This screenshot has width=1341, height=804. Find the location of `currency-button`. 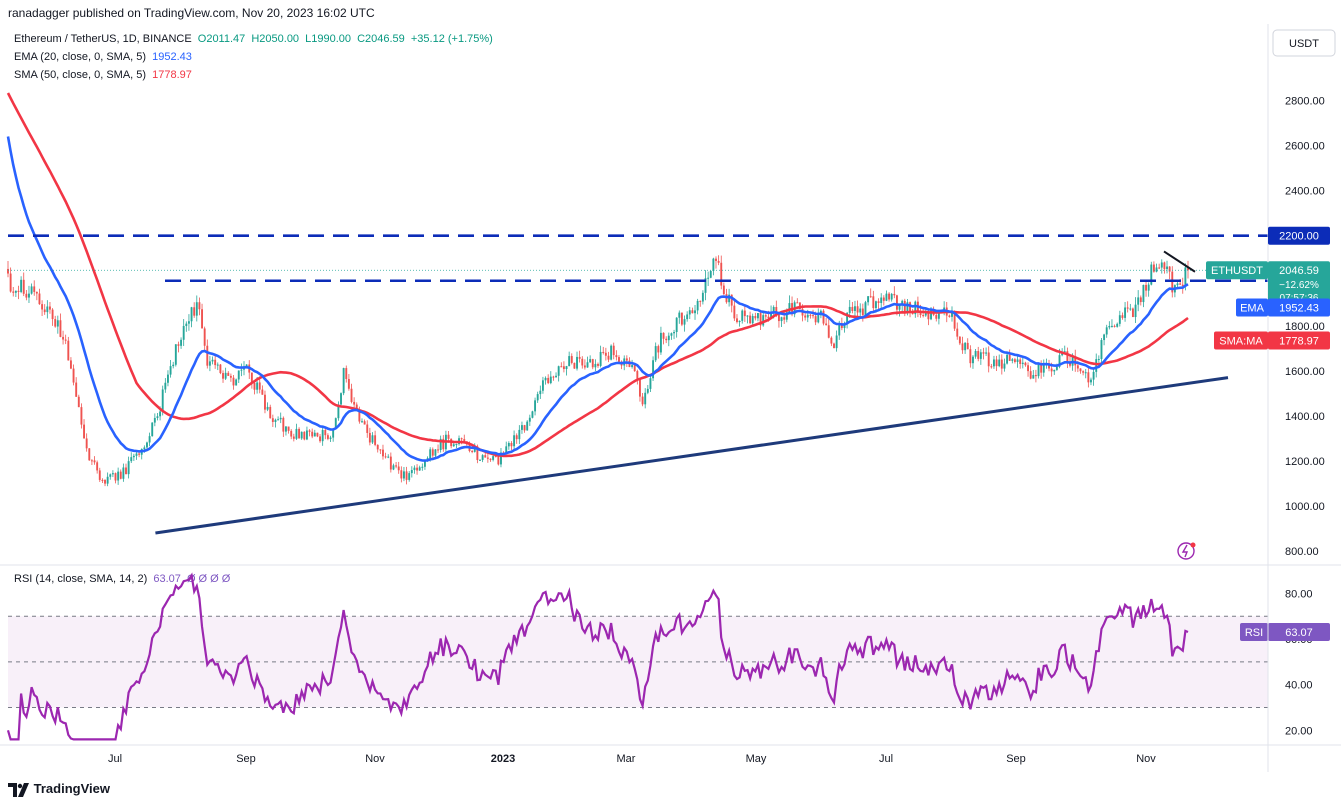

currency-button is located at coordinates (1304, 43).